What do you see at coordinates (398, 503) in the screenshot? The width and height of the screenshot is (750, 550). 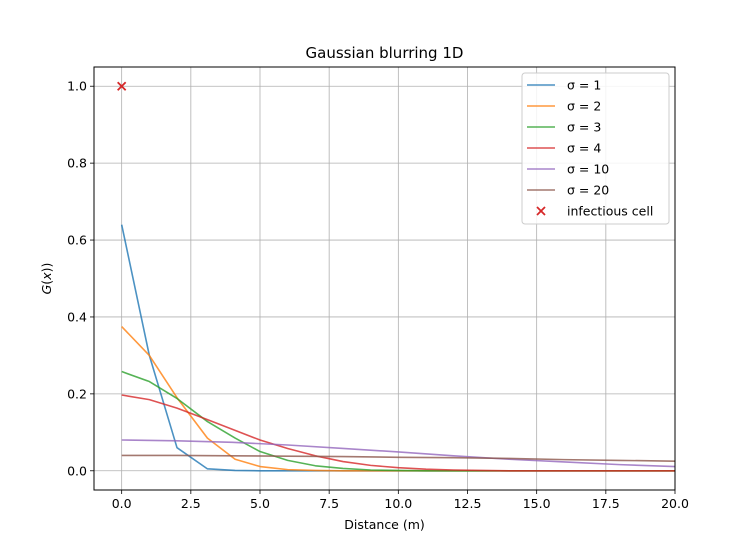 I see `x-tick-label: 10.0` at bounding box center [398, 503].